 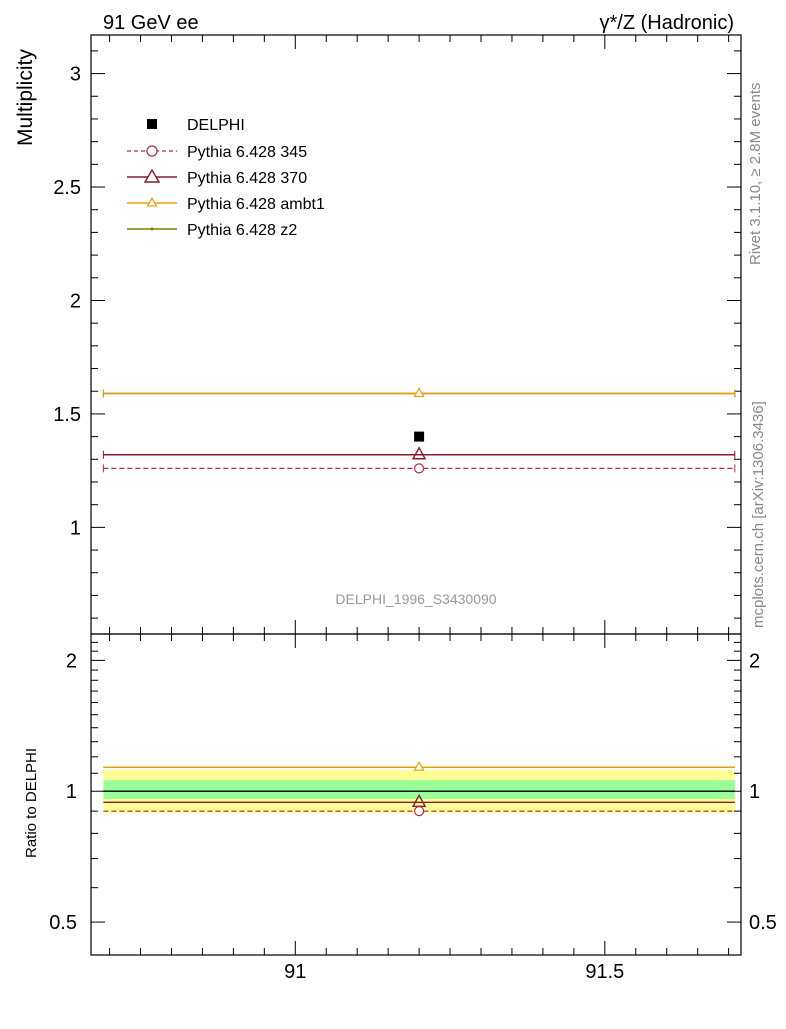 I want to click on ratio-y-tick-label-left: 2, so click(x=71, y=661).